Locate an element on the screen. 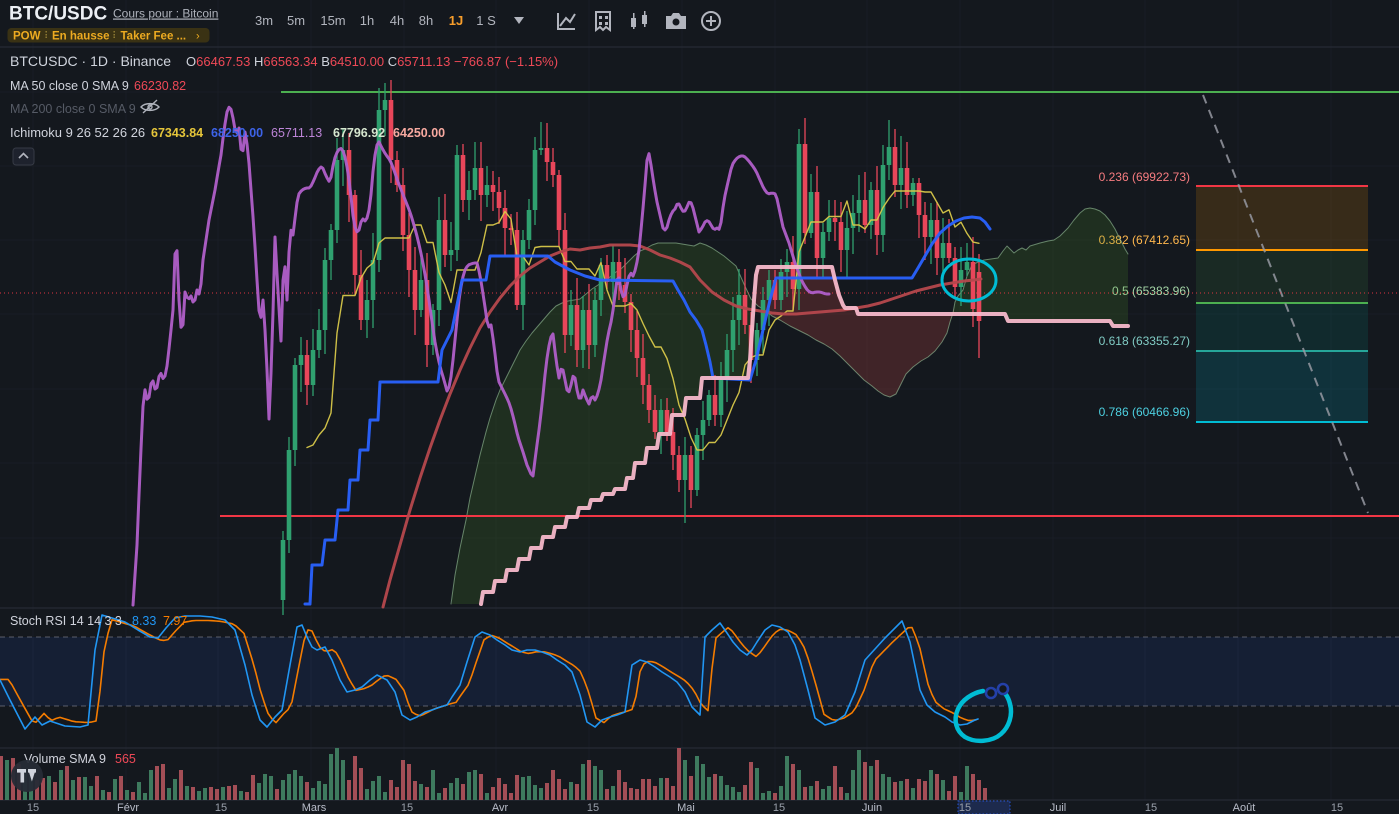 The width and height of the screenshot is (1399, 814). svg-text: Févr is located at coordinates (128, 808).